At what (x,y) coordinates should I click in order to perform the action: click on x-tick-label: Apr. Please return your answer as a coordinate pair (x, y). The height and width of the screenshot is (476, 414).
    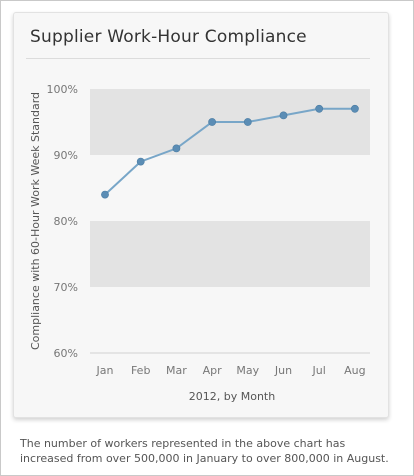
    Looking at the image, I should click on (213, 370).